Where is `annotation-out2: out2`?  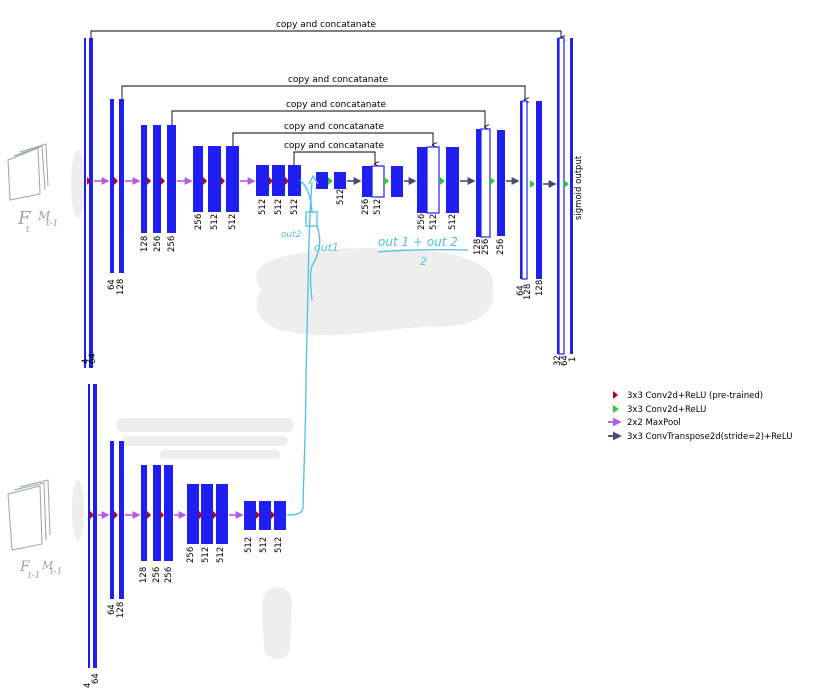
annotation-out2: out2 is located at coordinates (291, 235).